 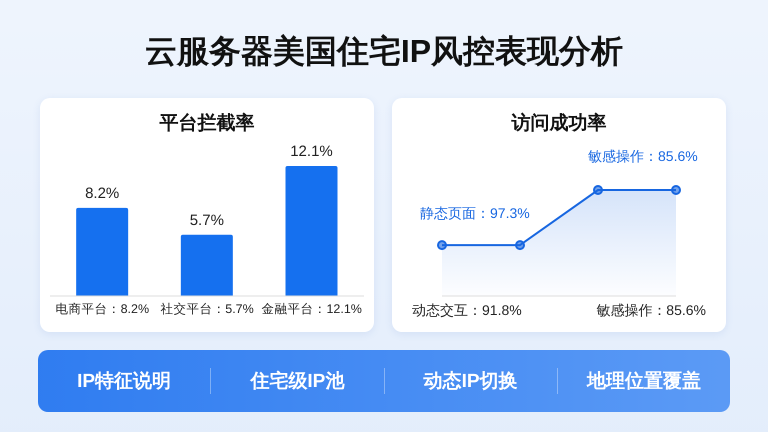 What do you see at coordinates (475, 214) in the screenshot?
I see `annotation: 静态页面：97.3%` at bounding box center [475, 214].